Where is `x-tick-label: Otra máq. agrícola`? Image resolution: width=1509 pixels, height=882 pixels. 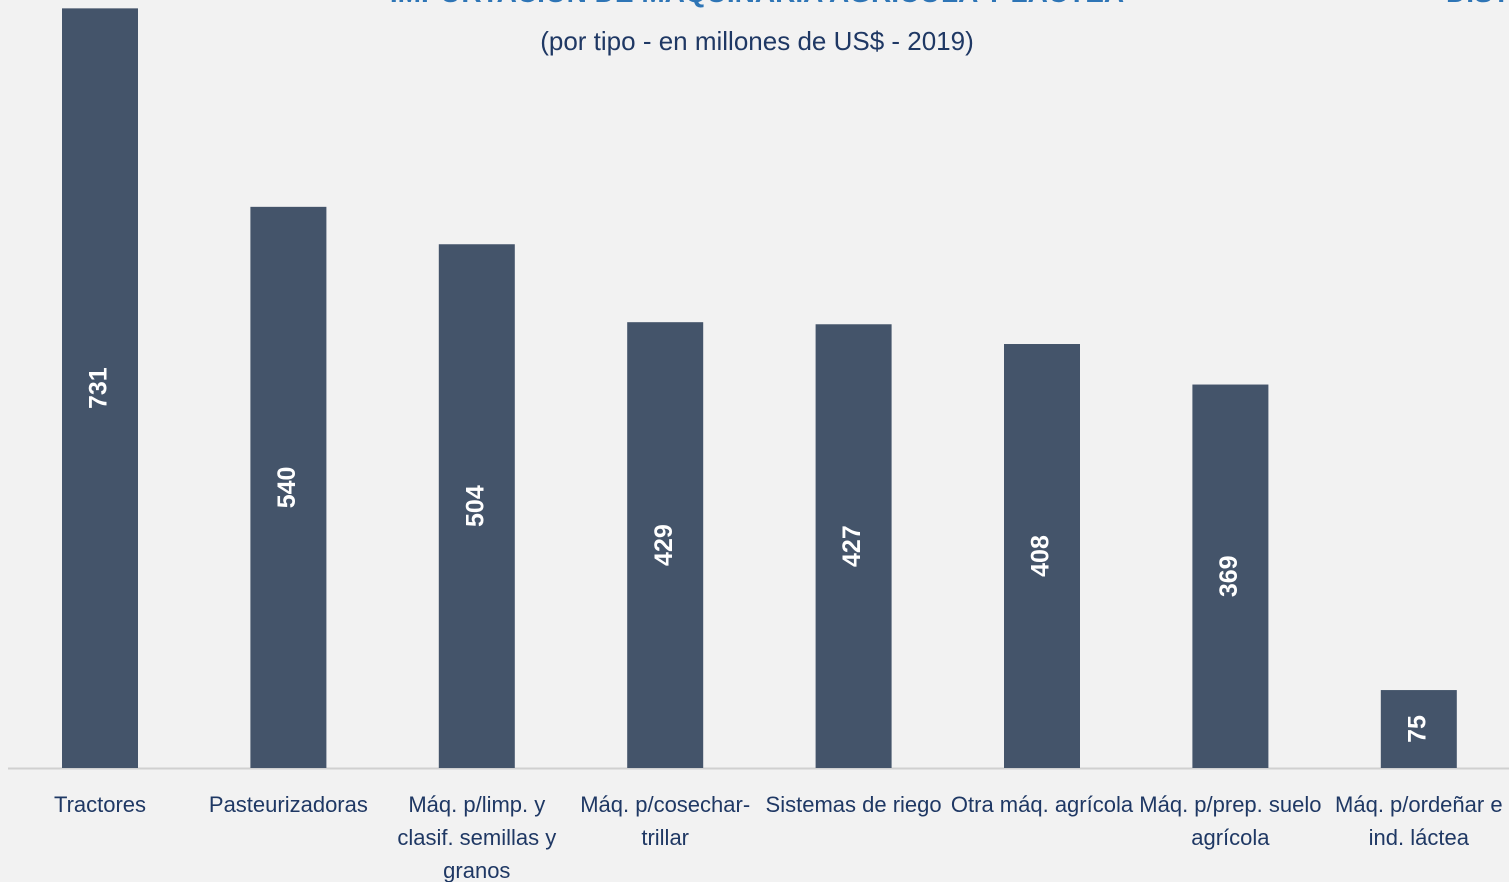
x-tick-label: Otra máq. agrícola is located at coordinates (1042, 804).